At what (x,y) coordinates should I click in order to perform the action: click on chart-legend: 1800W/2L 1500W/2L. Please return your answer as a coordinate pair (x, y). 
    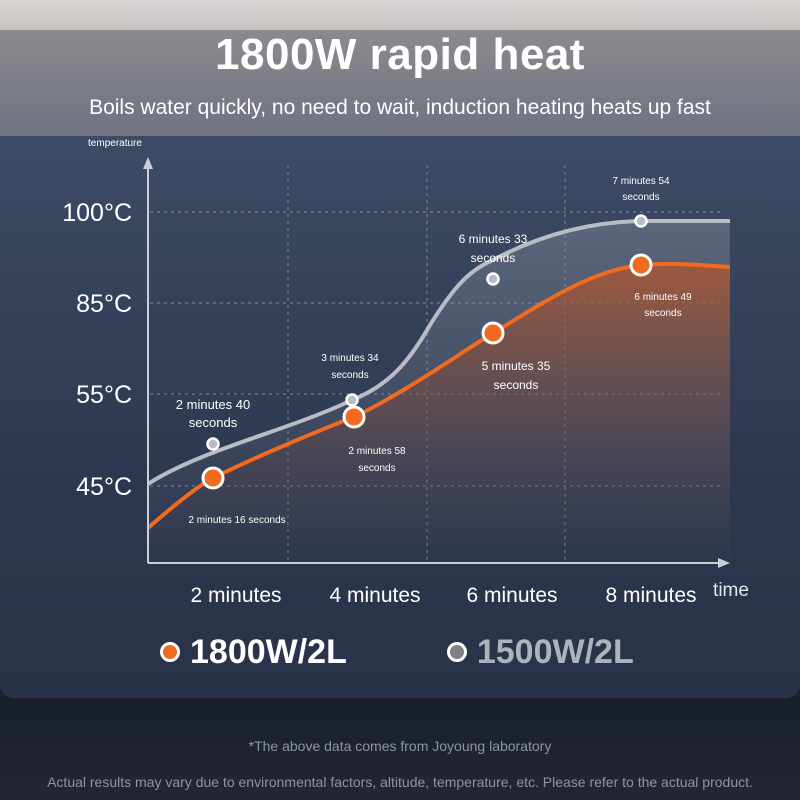
    Looking at the image, I should click on (440, 652).